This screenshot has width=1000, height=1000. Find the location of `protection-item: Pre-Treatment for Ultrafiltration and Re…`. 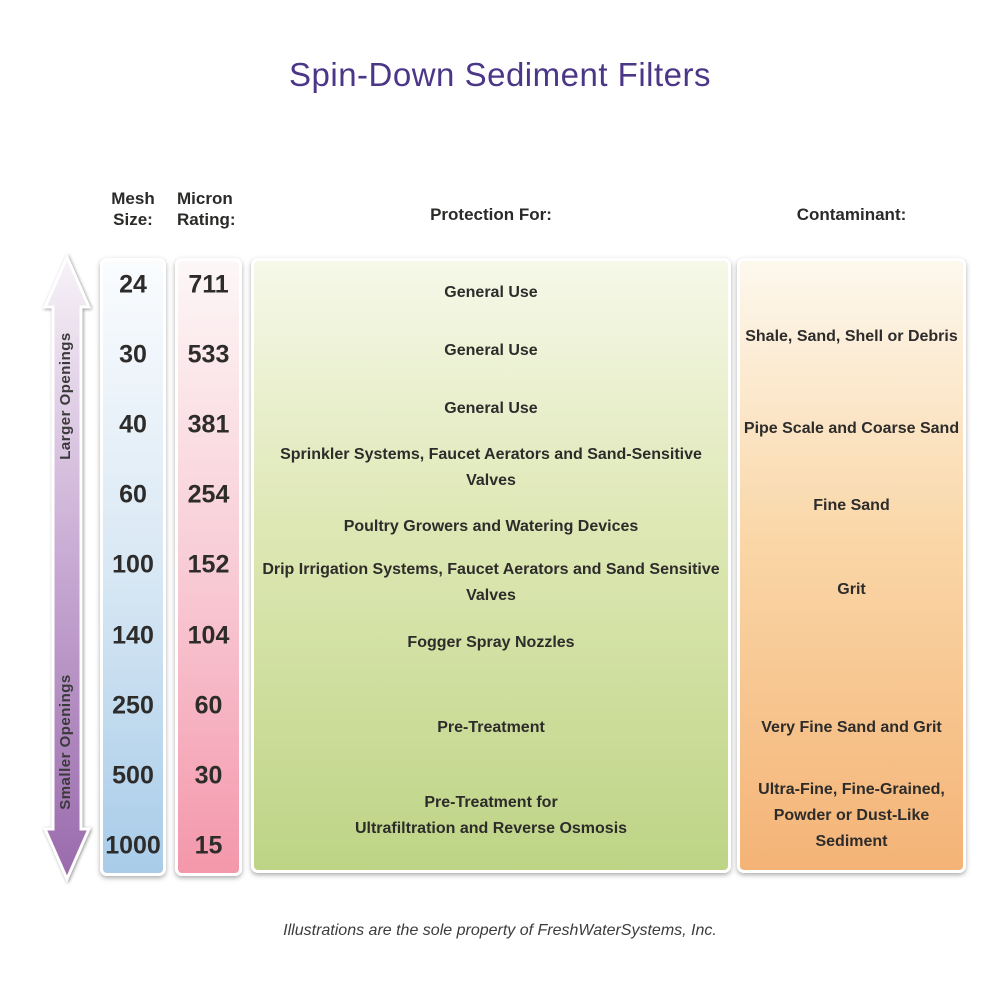

protection-item: Pre-Treatment for Ultrafiltration and Re… is located at coordinates (491, 815).